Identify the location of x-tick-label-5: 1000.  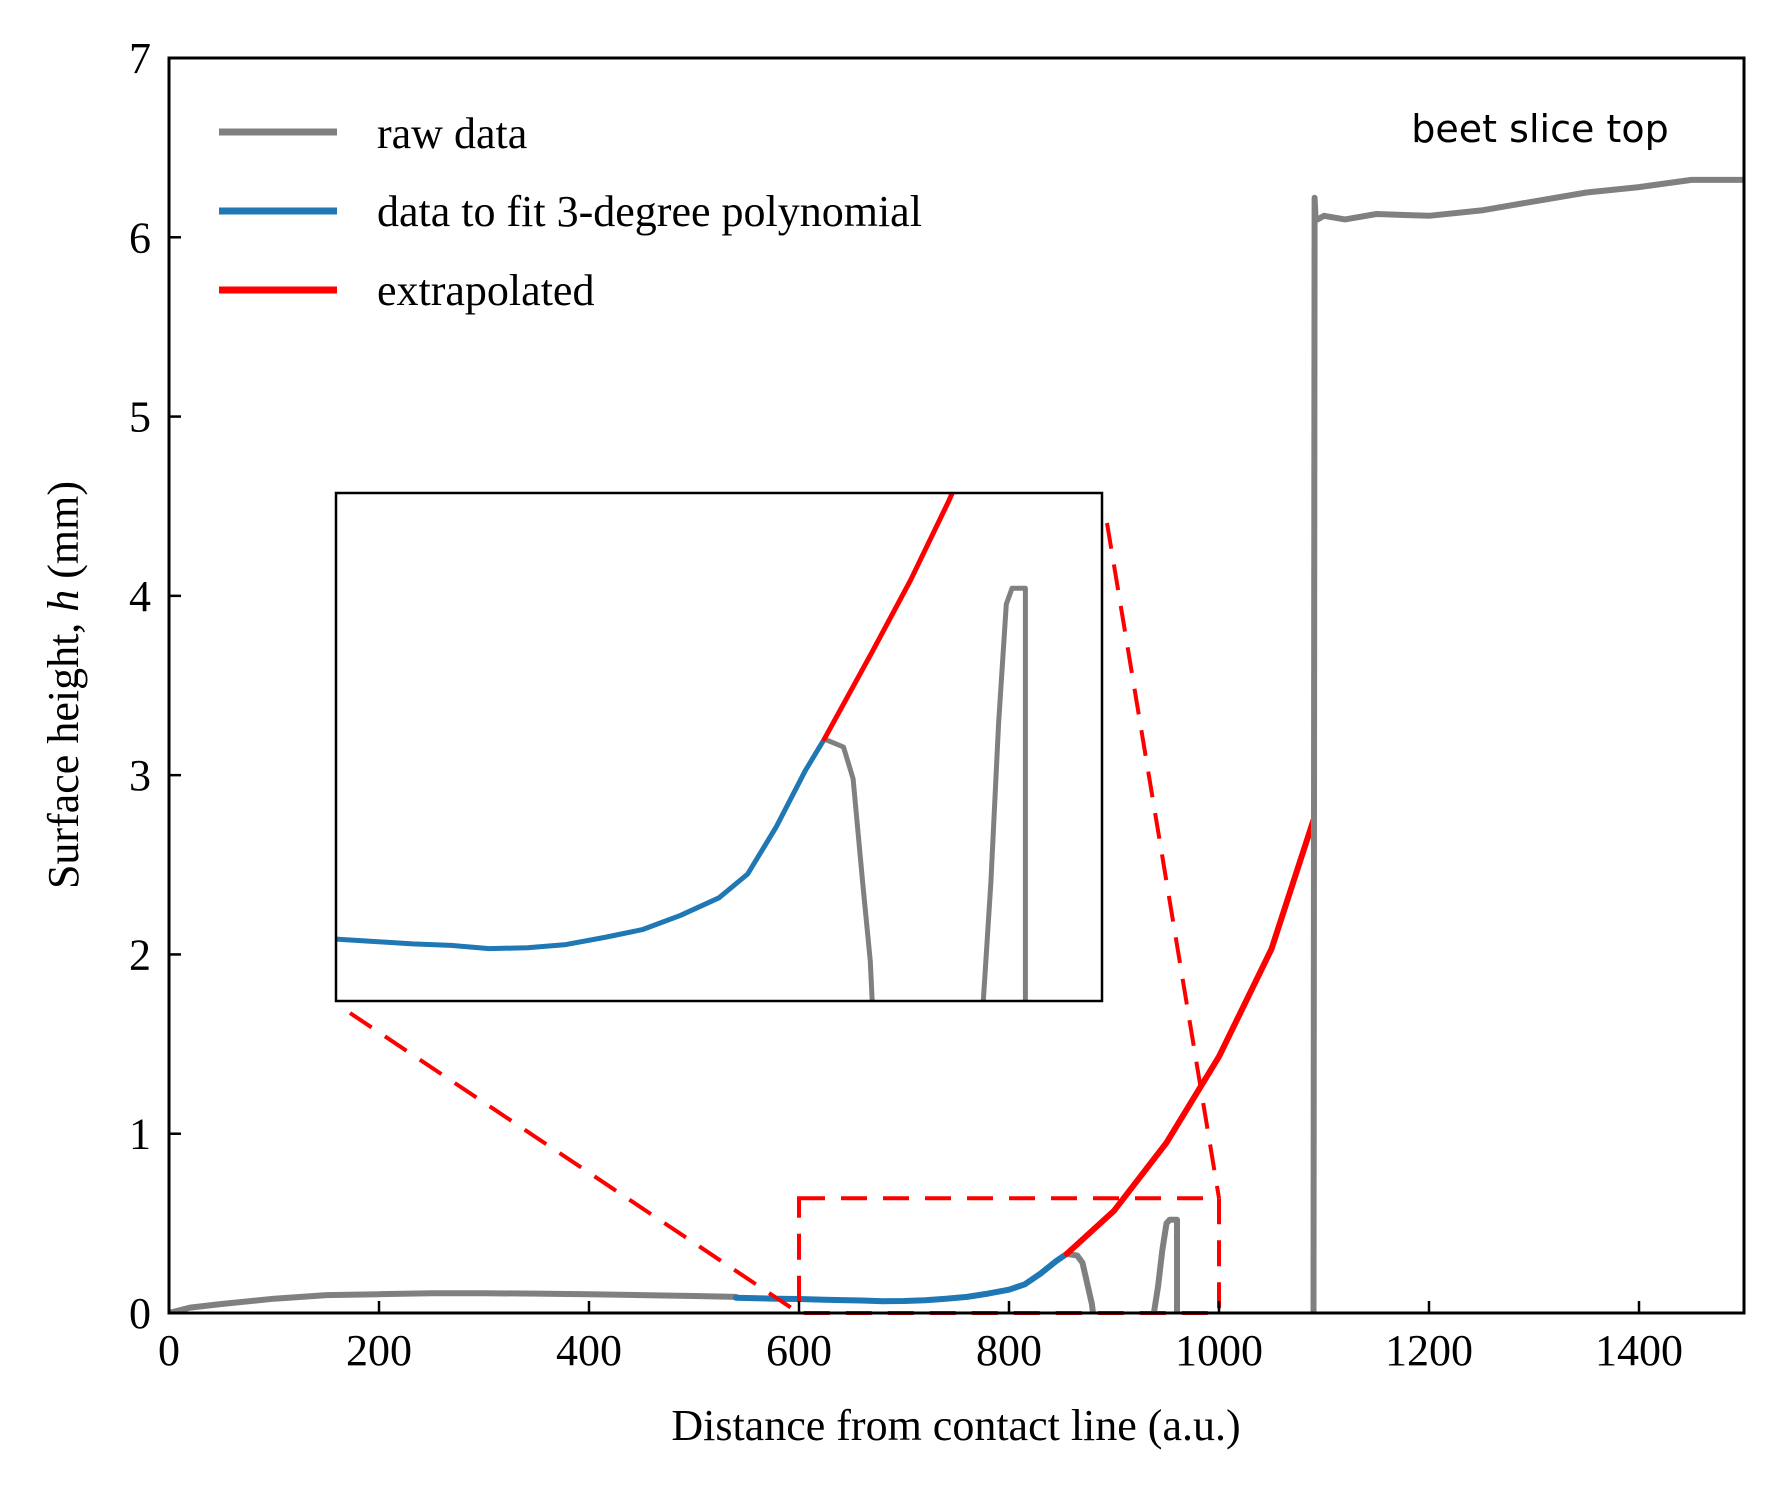
(1219, 1350).